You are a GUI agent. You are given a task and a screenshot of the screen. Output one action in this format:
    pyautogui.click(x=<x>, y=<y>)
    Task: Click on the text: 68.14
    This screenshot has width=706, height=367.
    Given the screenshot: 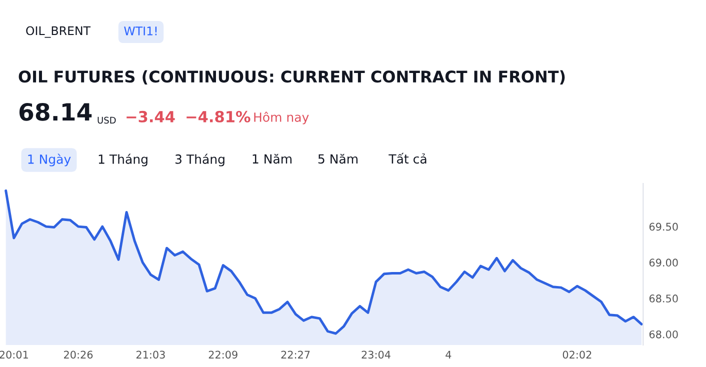 What is the action you would take?
    pyautogui.click(x=55, y=111)
    